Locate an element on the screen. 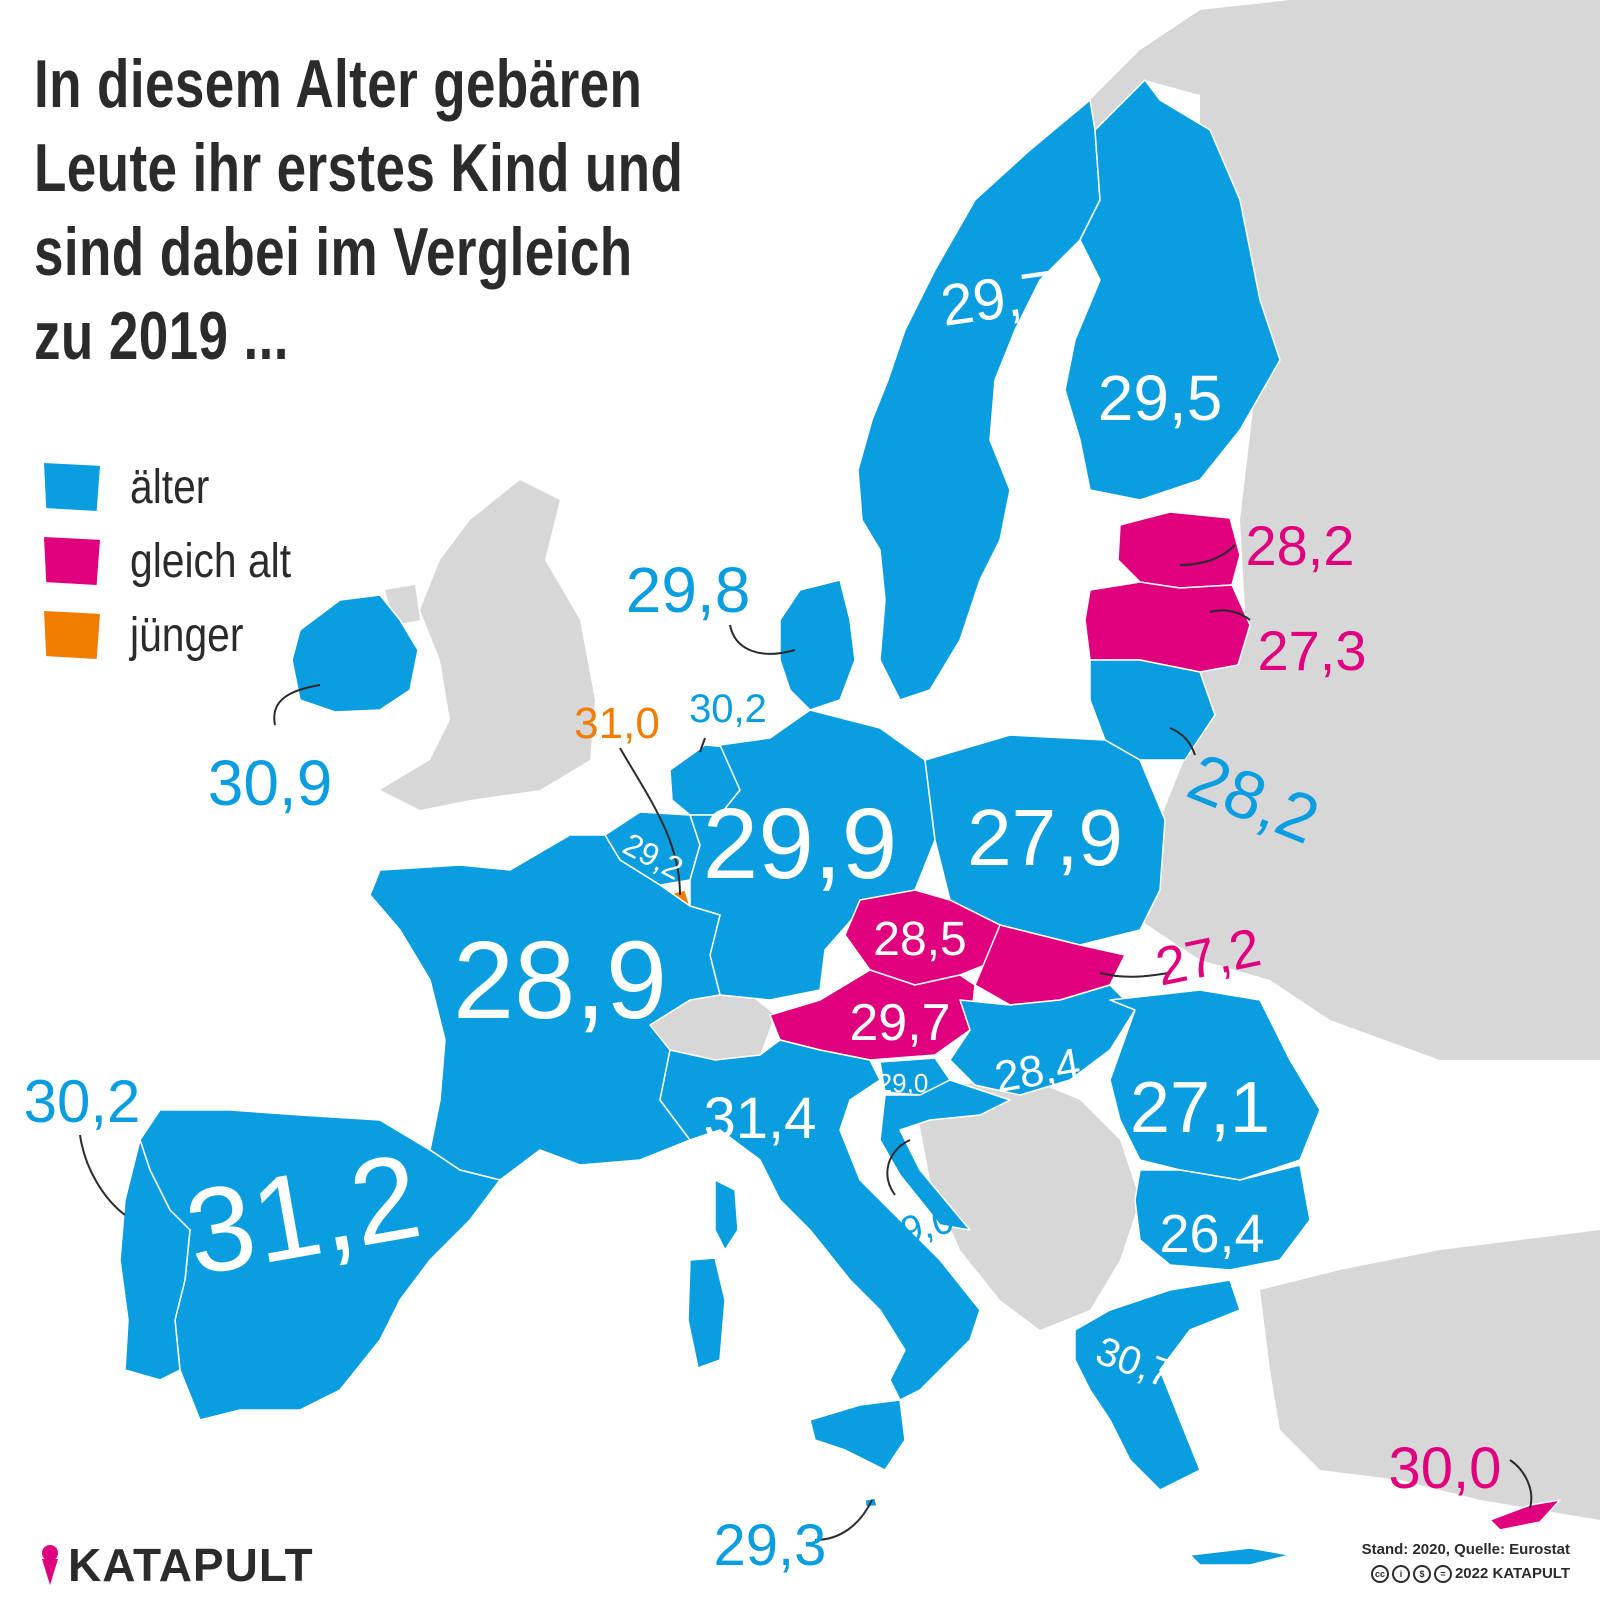 This screenshot has width=1600, height=1600. label-bulgaria: 26,4 is located at coordinates (1211, 1234).